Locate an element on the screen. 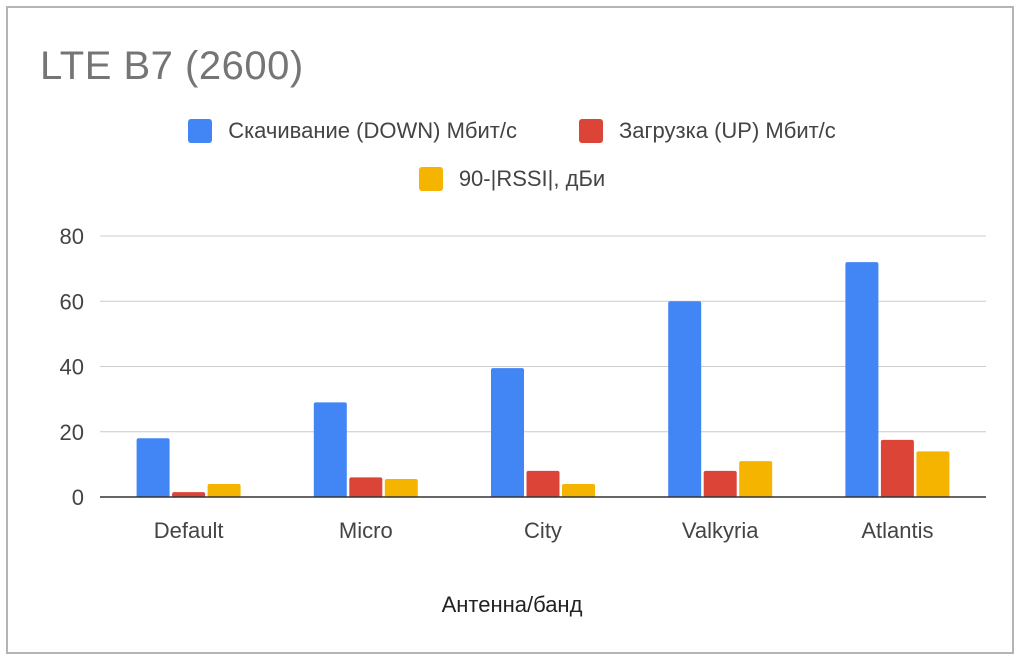  bar-rssi-valkyria is located at coordinates (756, 479).